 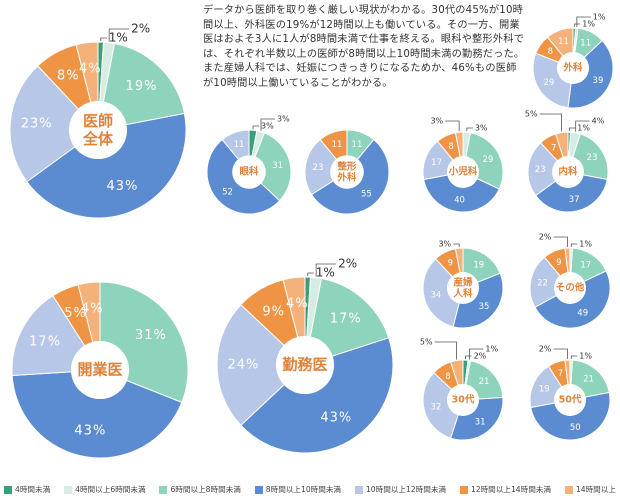 What do you see at coordinates (435, 295) in the screenshot?
I see `value-label: 34` at bounding box center [435, 295].